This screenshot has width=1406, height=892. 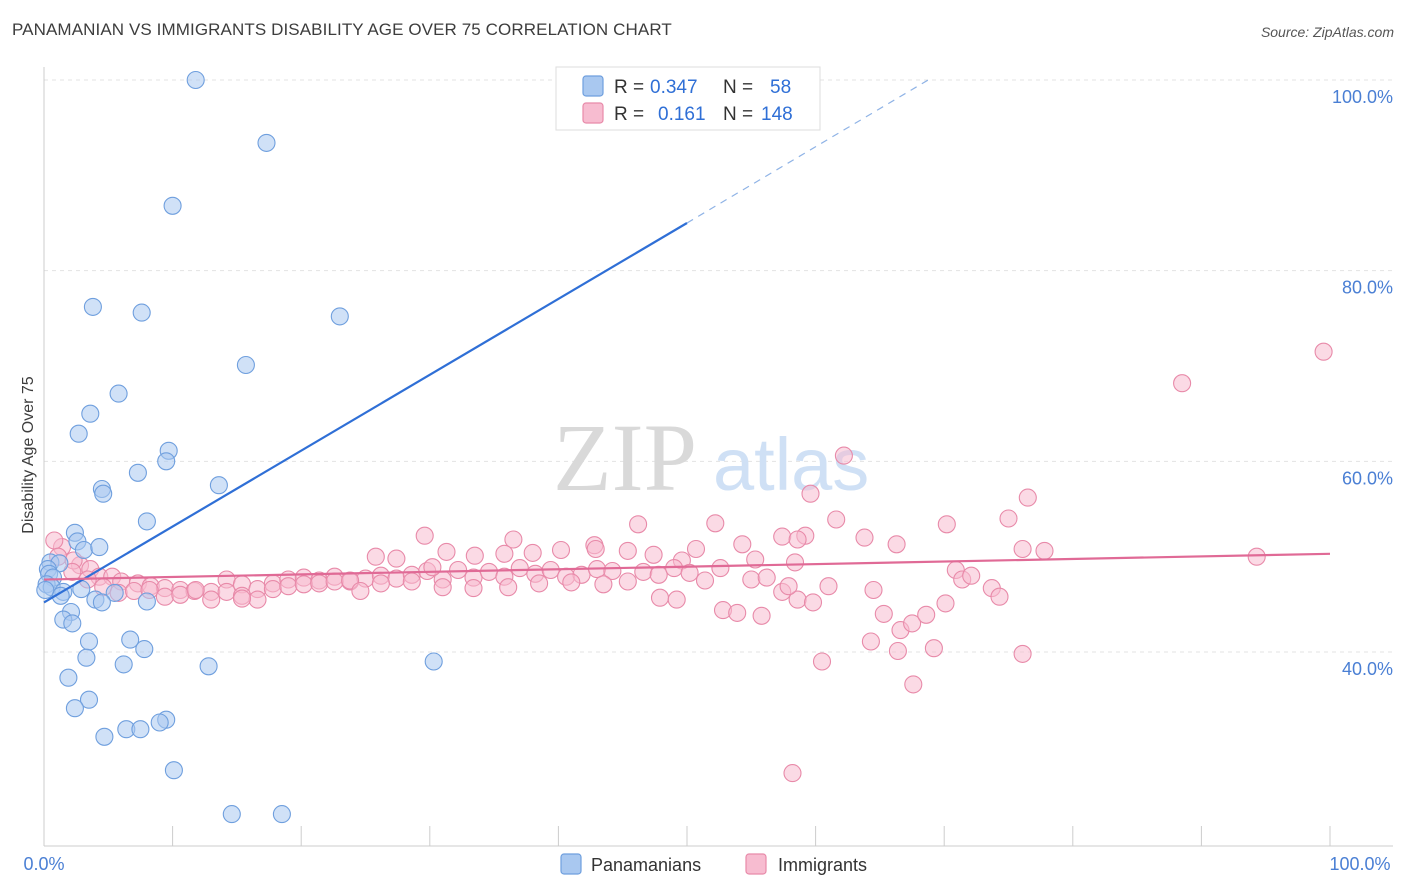 What do you see at coordinates (629, 87) in the screenshot?
I see `legend-r-label-1: R =` at bounding box center [629, 87].